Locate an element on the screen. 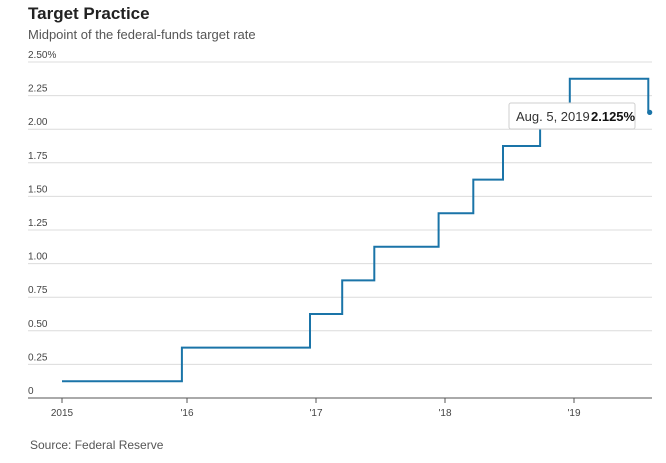 This screenshot has height=463, width=666. last-point-marker is located at coordinates (650, 112).